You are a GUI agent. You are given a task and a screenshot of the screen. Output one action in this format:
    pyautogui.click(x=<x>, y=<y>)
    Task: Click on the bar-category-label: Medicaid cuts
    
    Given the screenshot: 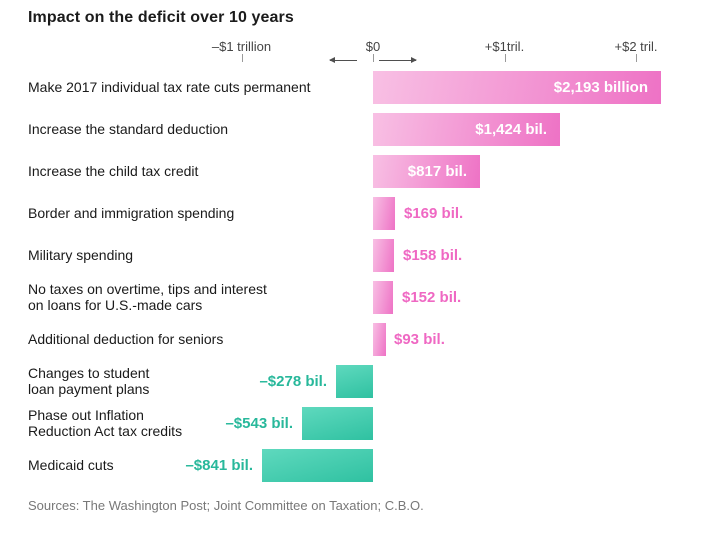 What is the action you would take?
    pyautogui.click(x=71, y=464)
    